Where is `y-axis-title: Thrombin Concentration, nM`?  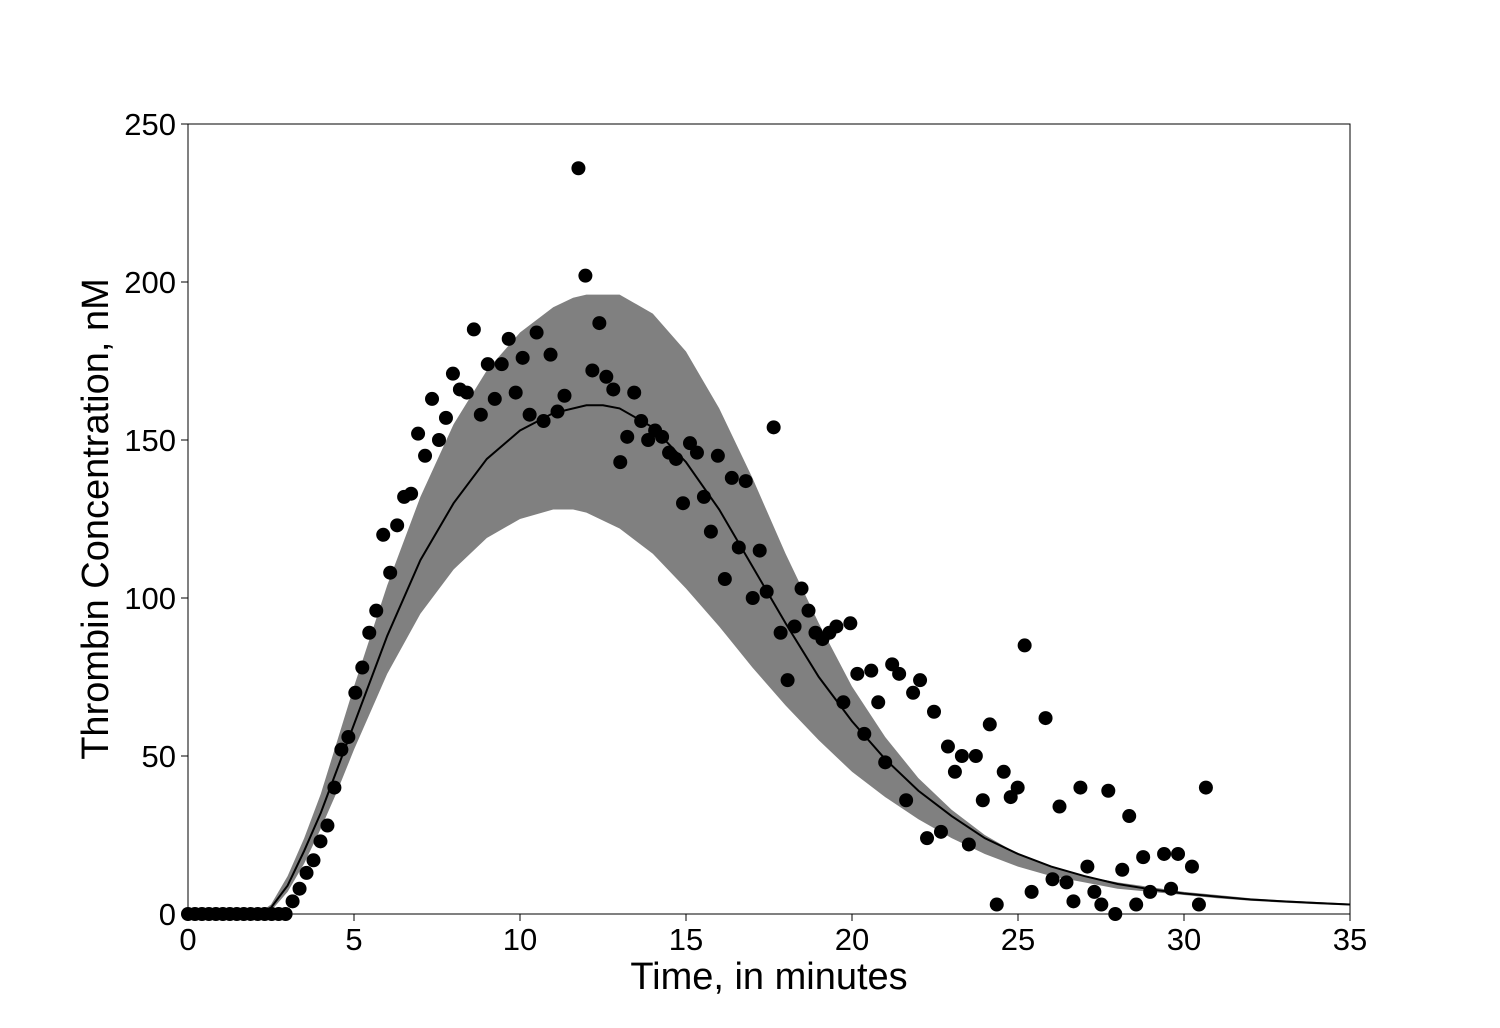
y-axis-title: Thrombin Concentration, nM is located at coordinates (96, 519).